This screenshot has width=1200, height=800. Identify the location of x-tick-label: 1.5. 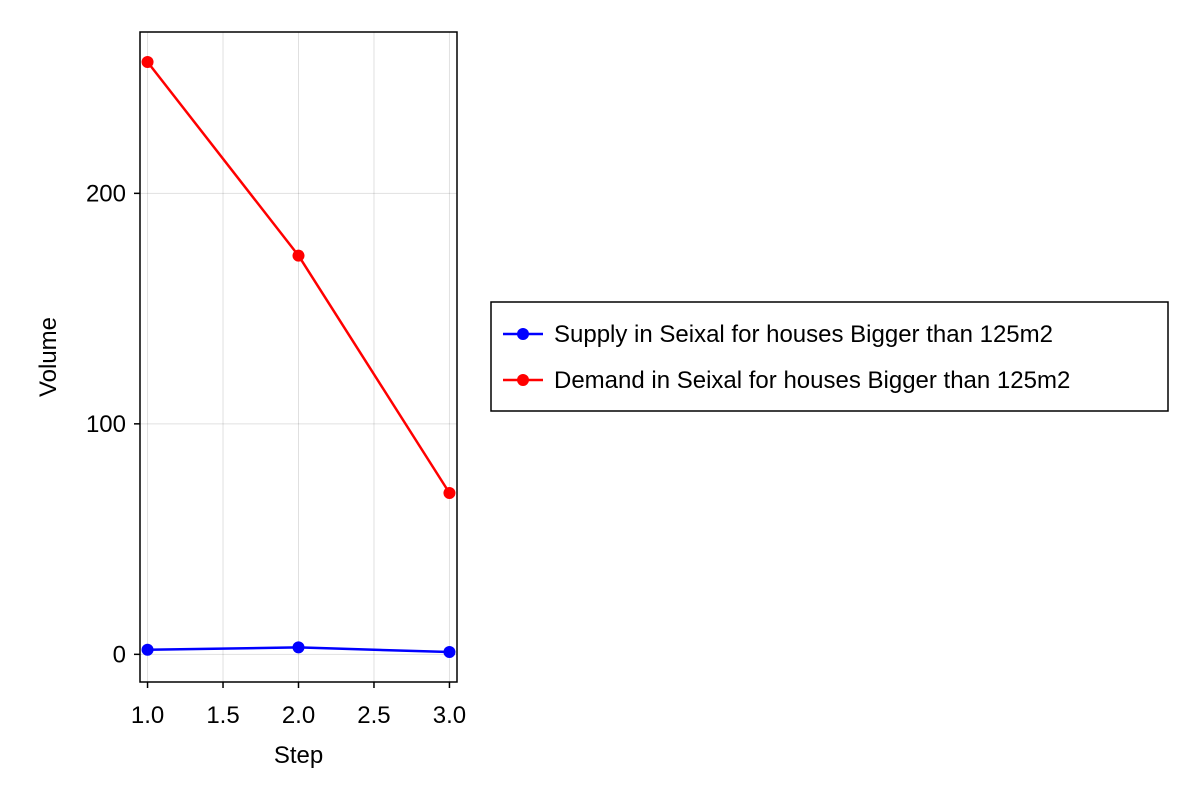
(222, 715).